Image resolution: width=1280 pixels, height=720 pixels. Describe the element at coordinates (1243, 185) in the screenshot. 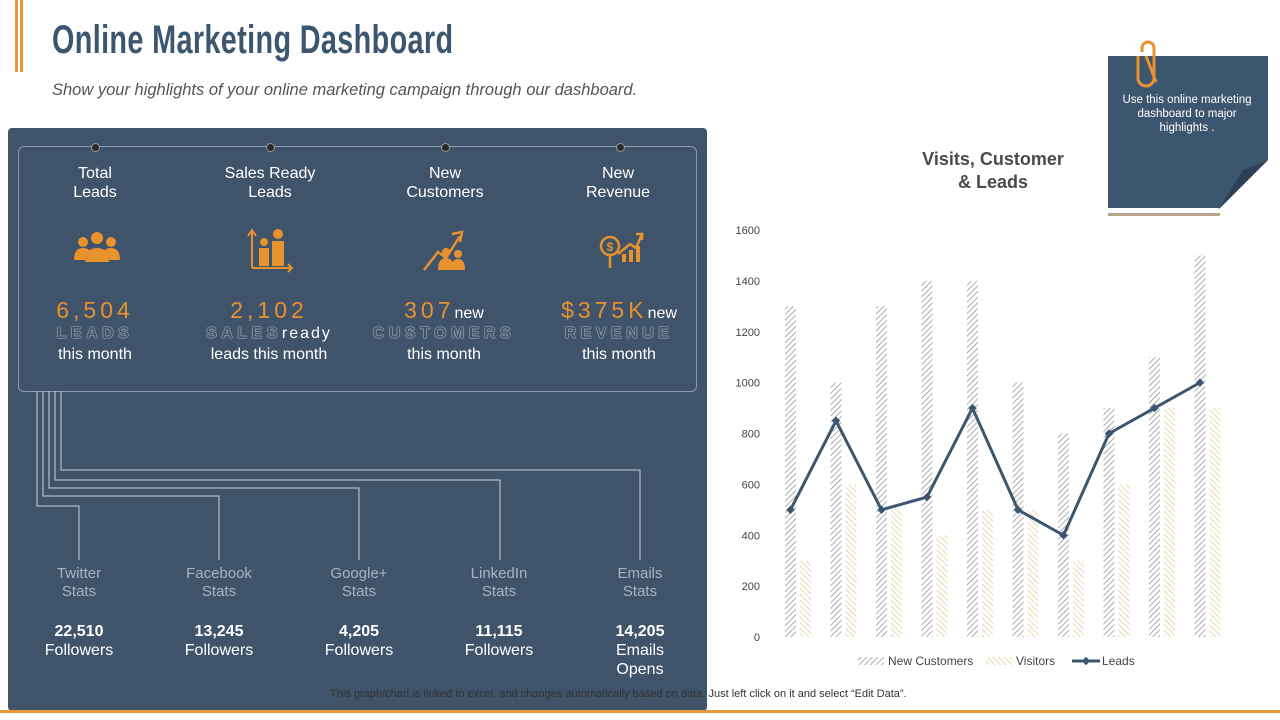

I see `note-fold` at that location.